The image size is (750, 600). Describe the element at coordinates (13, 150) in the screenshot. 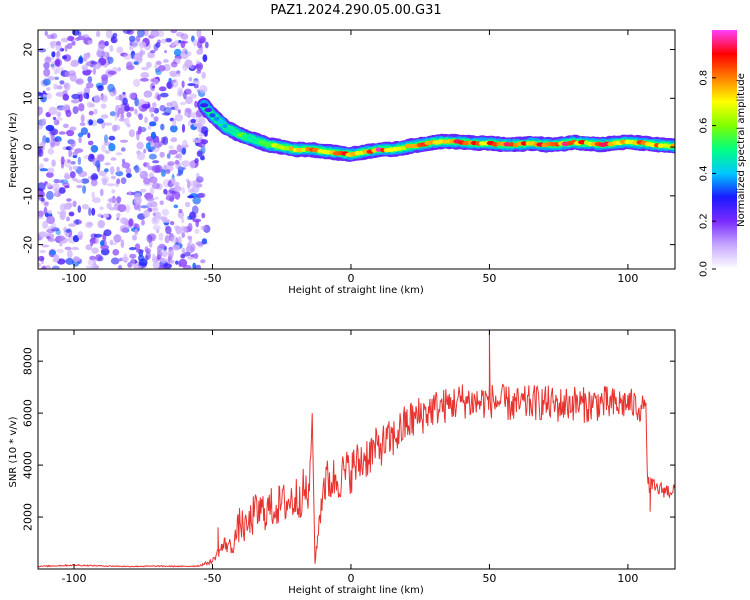

I see `spectrogram-y-axis-label: Frequency (Hz)` at that location.